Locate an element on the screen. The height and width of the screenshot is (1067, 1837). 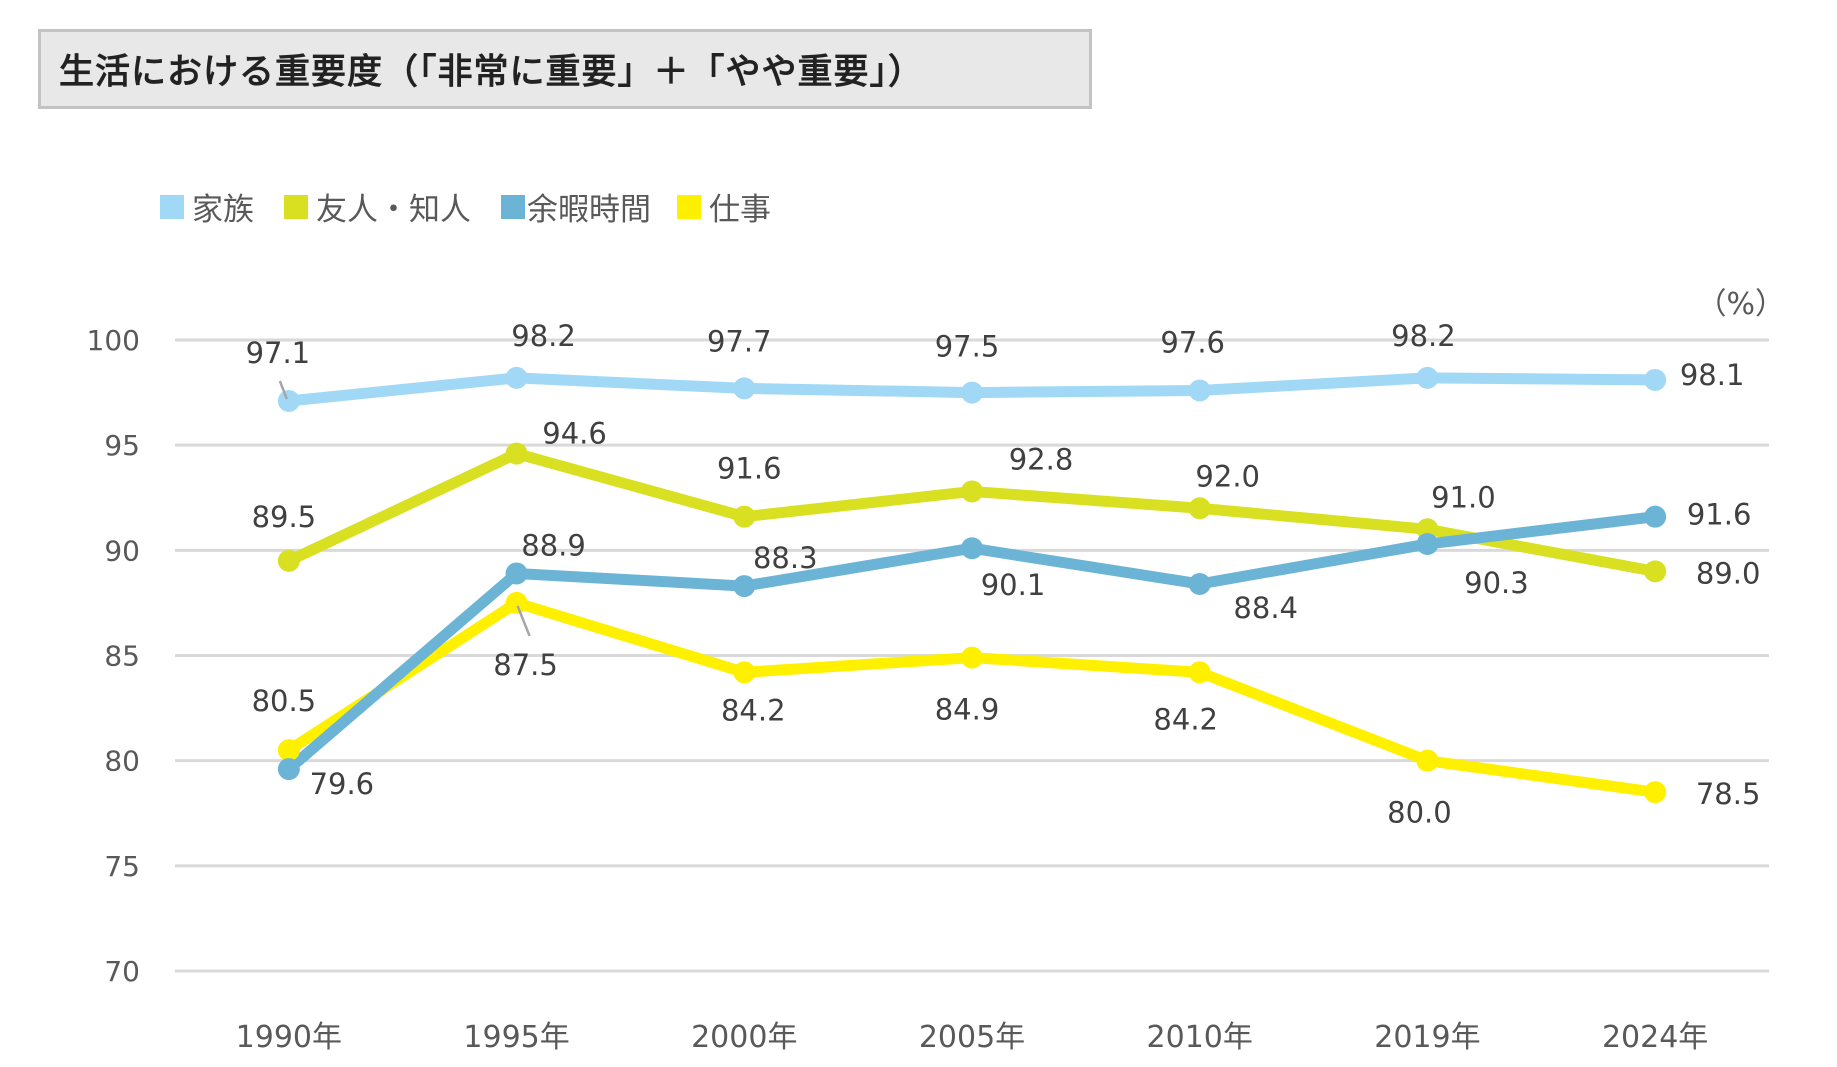
data-label-leisure: 88.3 is located at coordinates (785, 558).